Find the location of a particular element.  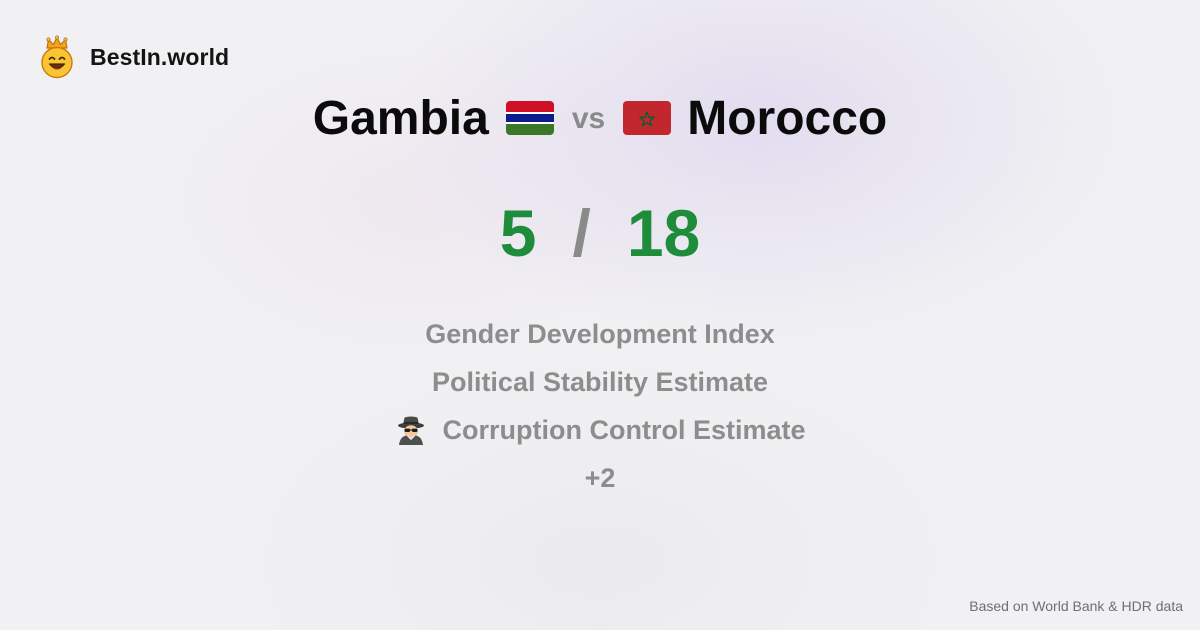

comparison-title: Gambia vs Morocco is located at coordinates (600, 118).